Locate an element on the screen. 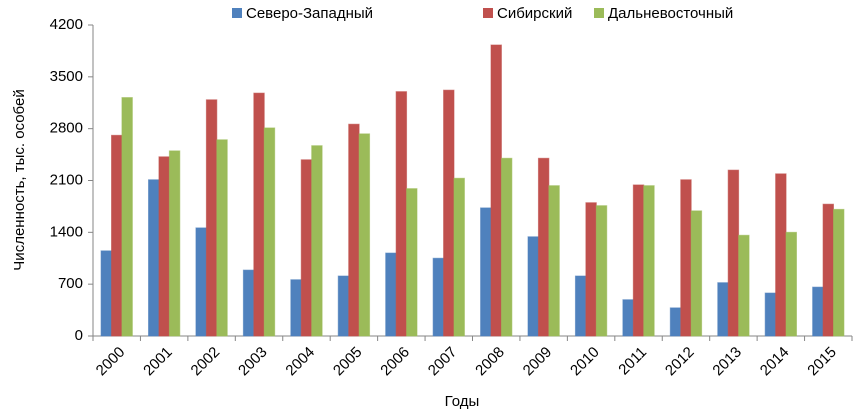  x-tick-label: 2010 is located at coordinates (585, 362).